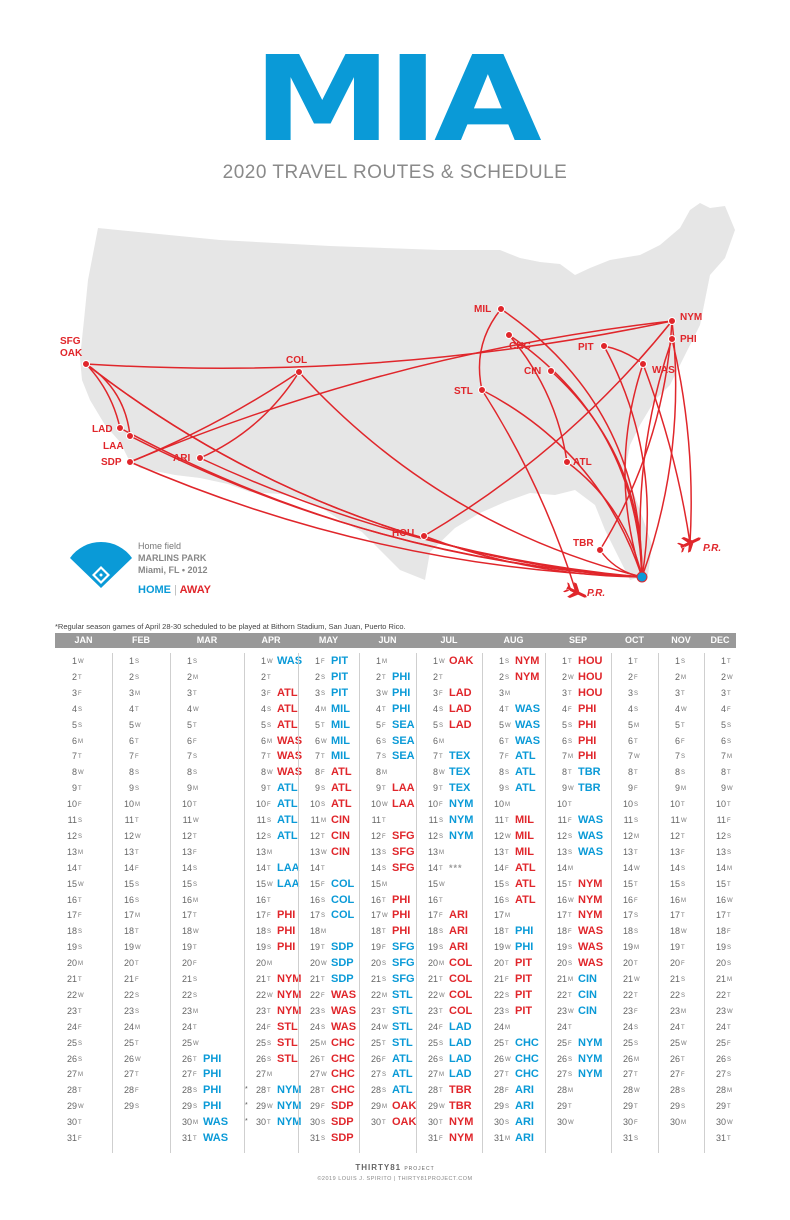  I want to click on city-label-was: WAS, so click(663, 370).